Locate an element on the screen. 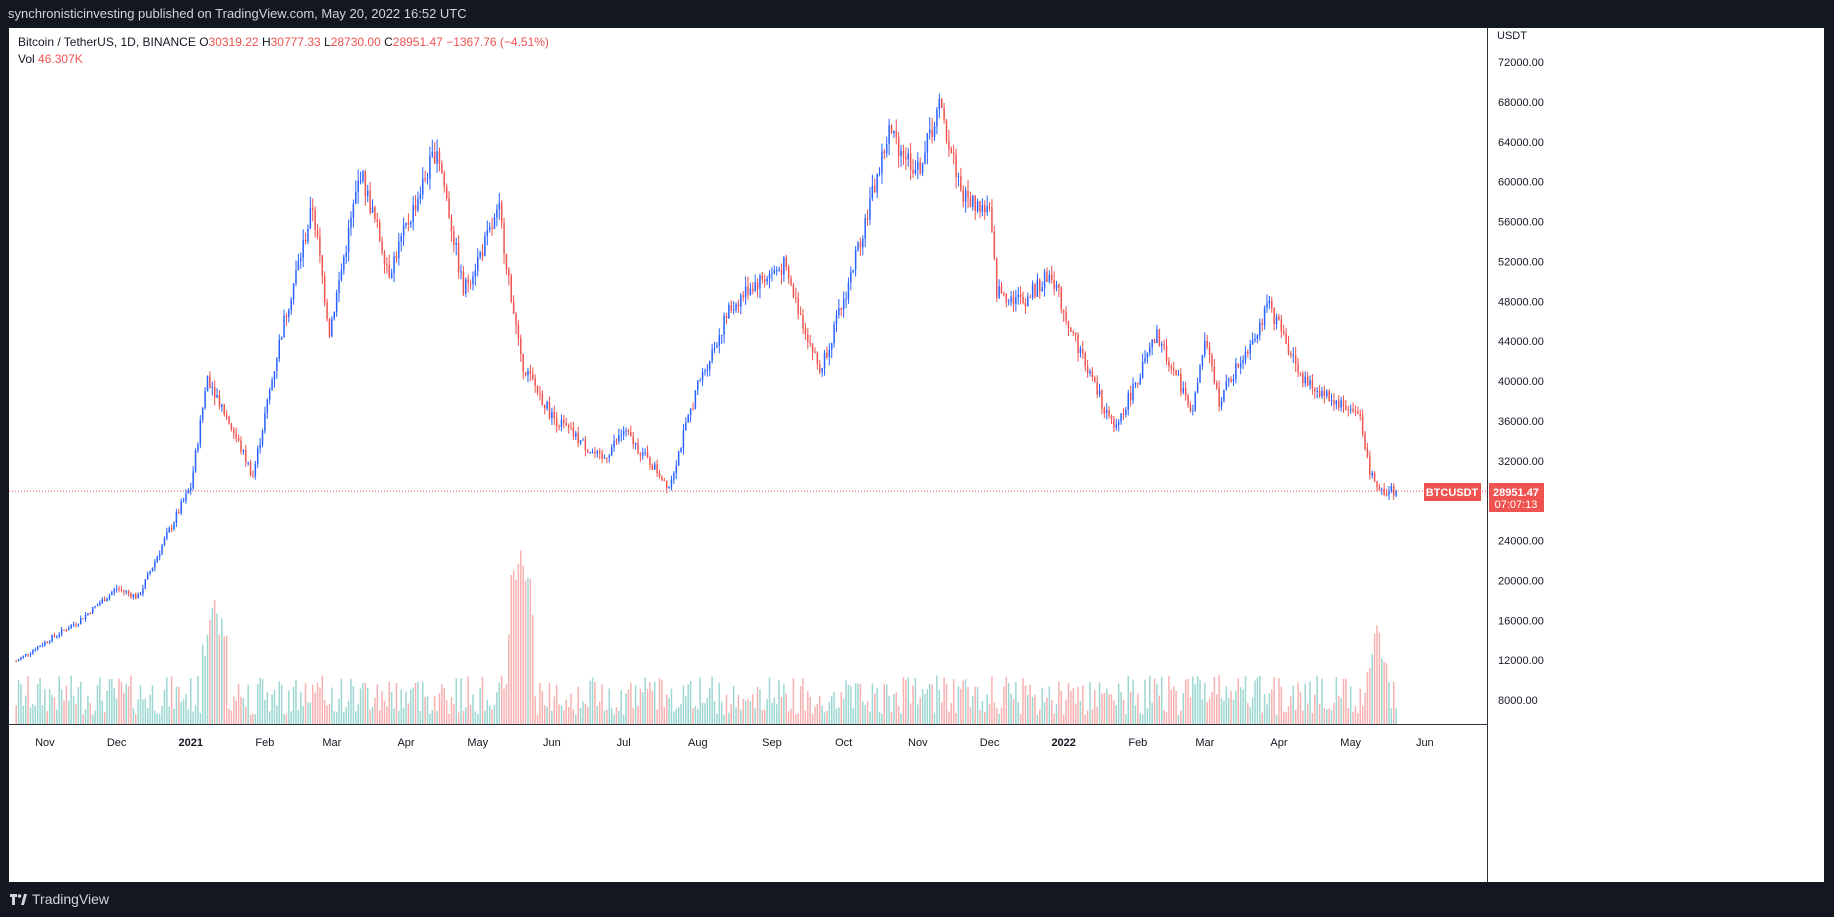 This screenshot has height=917, width=1834. time-tick-label: Sep is located at coordinates (772, 743).